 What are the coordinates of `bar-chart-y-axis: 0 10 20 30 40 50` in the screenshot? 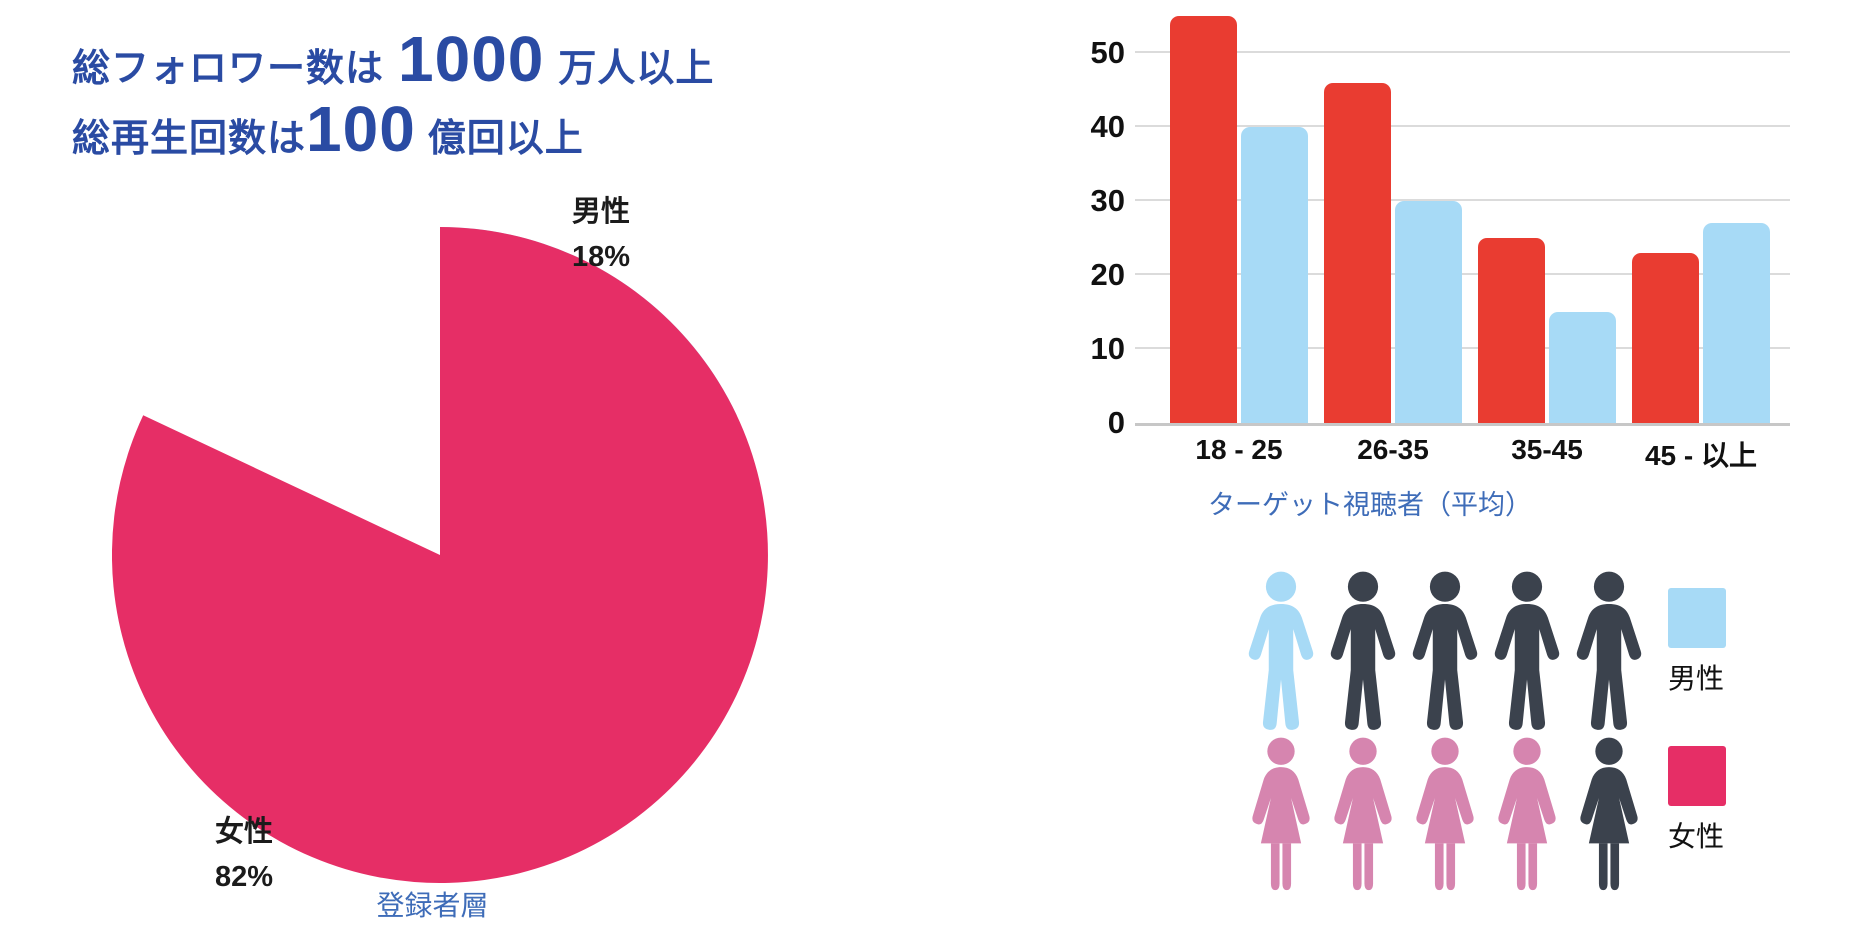 It's located at (1072, 219).